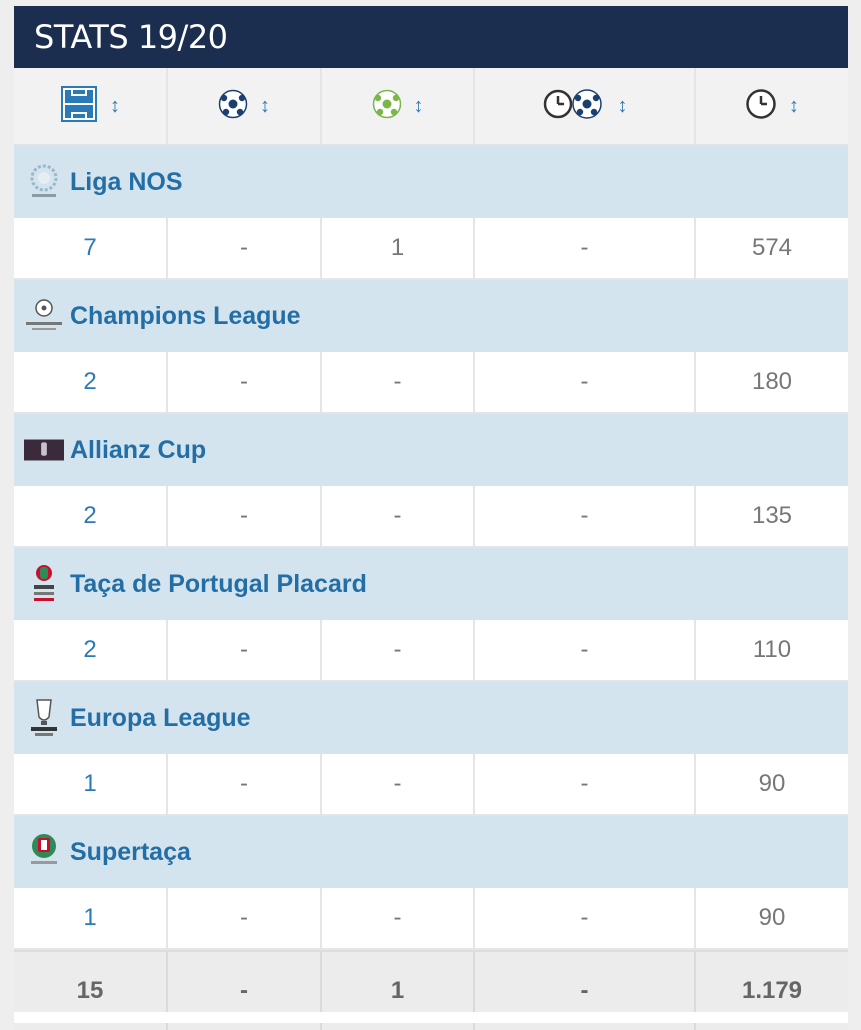  I want to click on competition-name: Taça de Portugal Placard, so click(218, 583).